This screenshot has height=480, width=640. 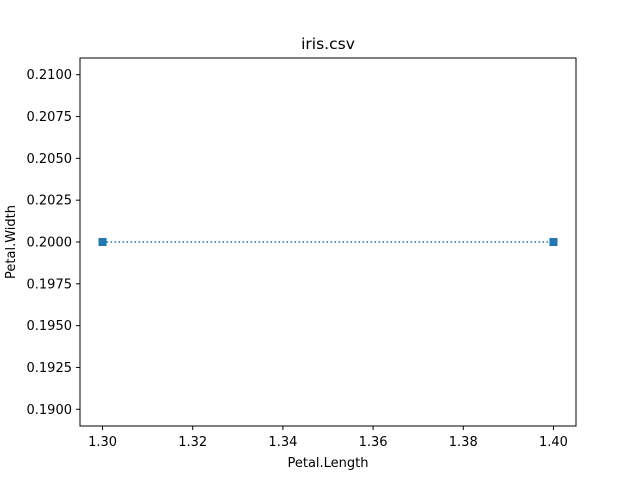 What do you see at coordinates (463, 442) in the screenshot?
I see `x-tick-label: 1.38` at bounding box center [463, 442].